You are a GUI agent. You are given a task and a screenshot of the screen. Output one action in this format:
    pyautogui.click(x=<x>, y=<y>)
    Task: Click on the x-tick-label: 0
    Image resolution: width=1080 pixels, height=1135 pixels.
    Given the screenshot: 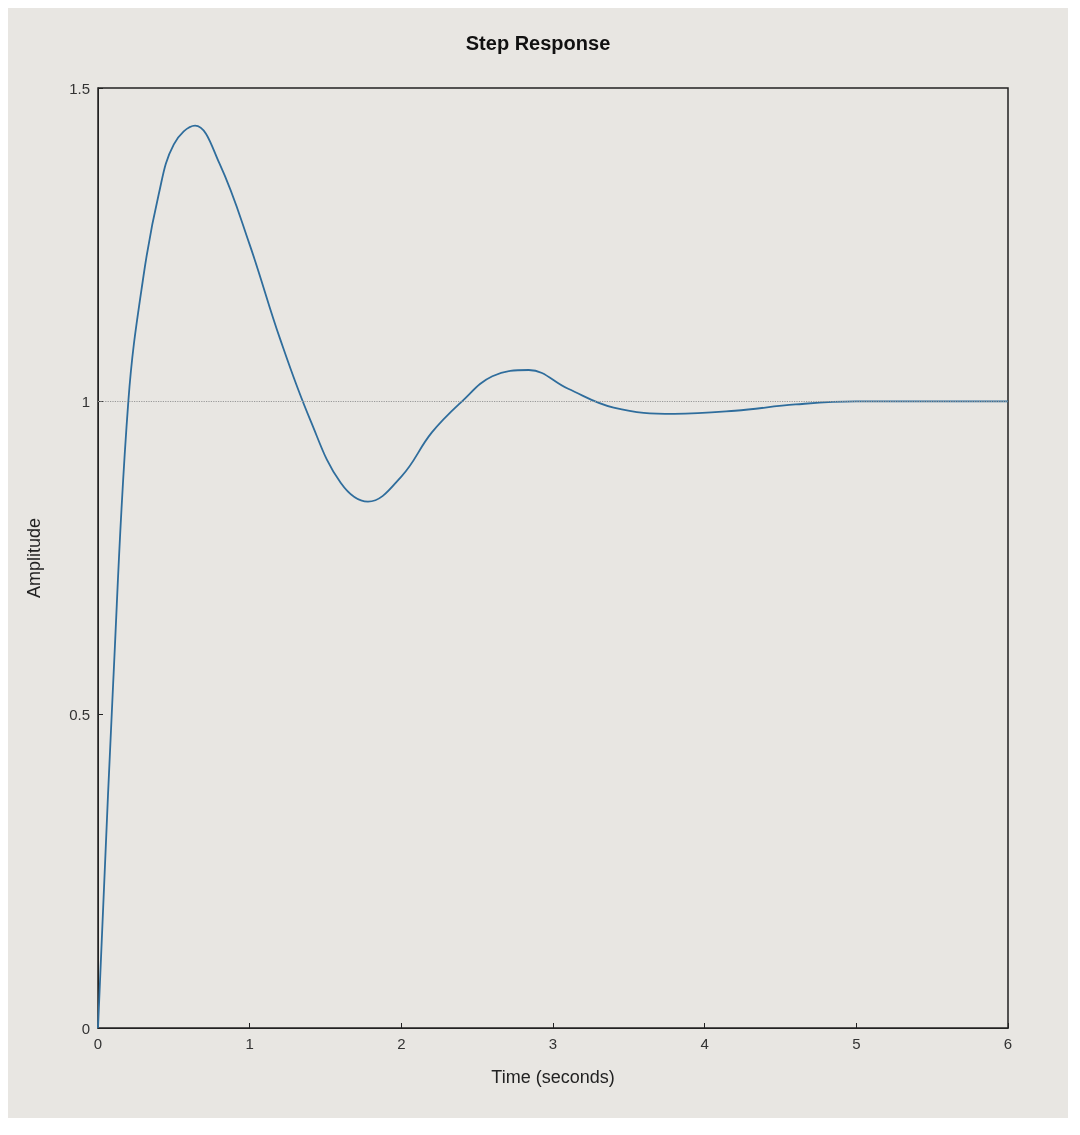 What is the action you would take?
    pyautogui.click(x=98, y=1043)
    